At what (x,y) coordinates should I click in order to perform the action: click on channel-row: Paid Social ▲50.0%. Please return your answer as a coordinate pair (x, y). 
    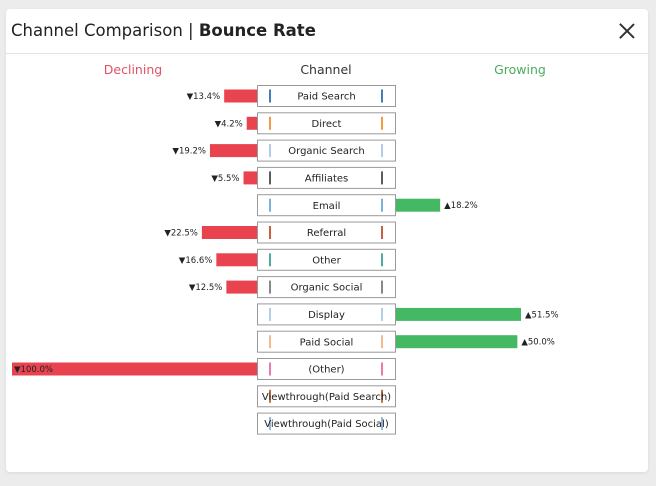
    Looking at the image, I should click on (406, 341).